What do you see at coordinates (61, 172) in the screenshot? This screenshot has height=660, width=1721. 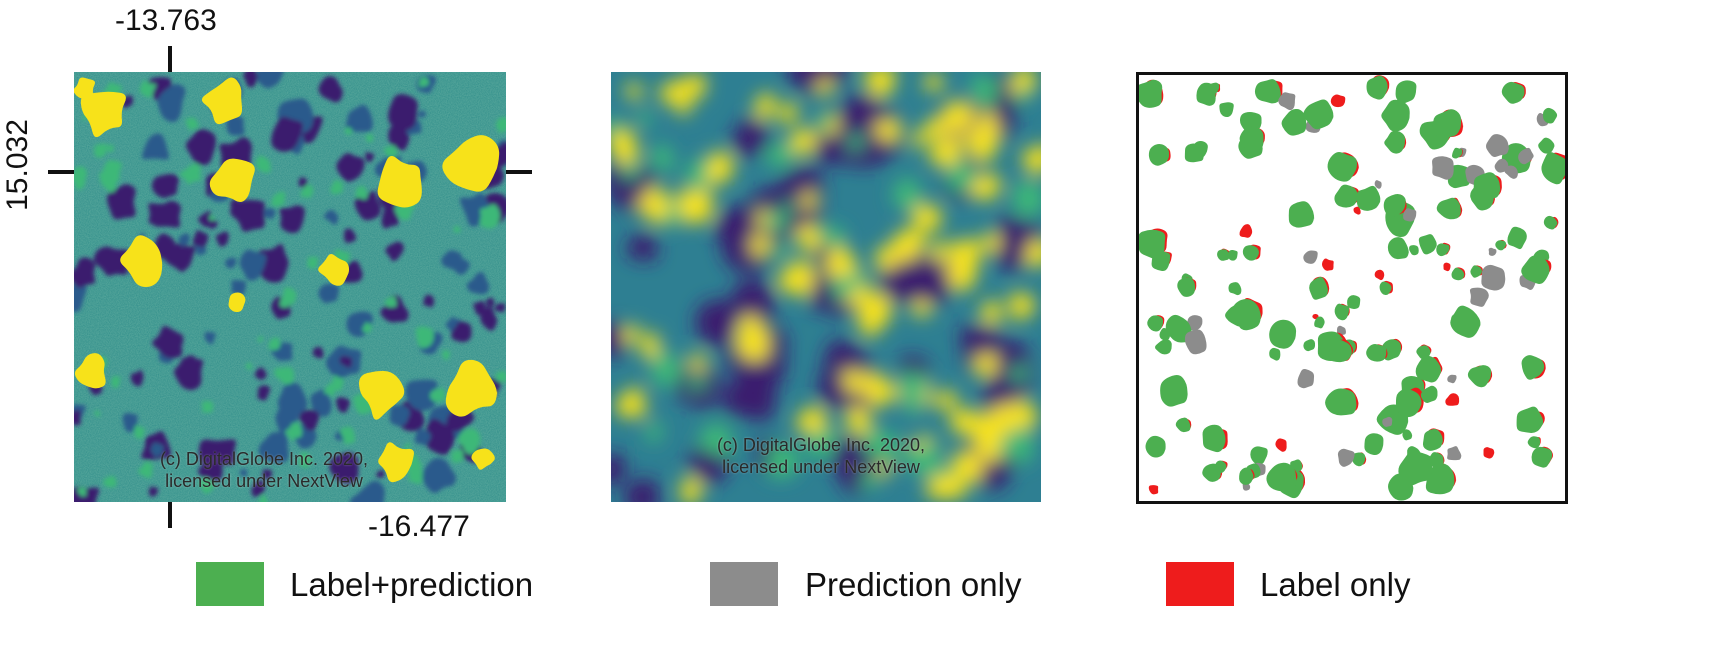 I see `left-tick` at bounding box center [61, 172].